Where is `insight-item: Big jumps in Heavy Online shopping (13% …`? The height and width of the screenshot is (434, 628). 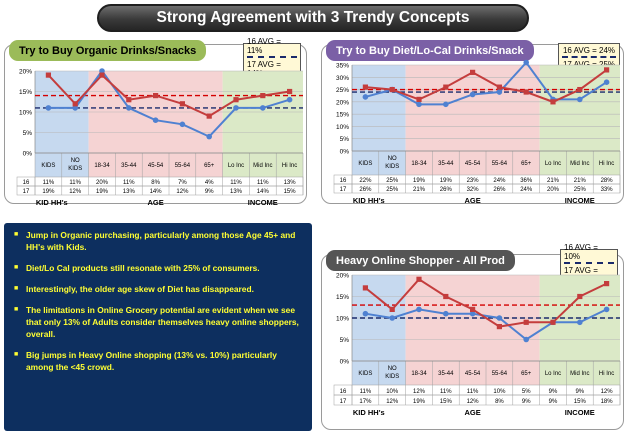
insight-item: Big jumps in Heavy Online shopping (13% … is located at coordinates (158, 361).